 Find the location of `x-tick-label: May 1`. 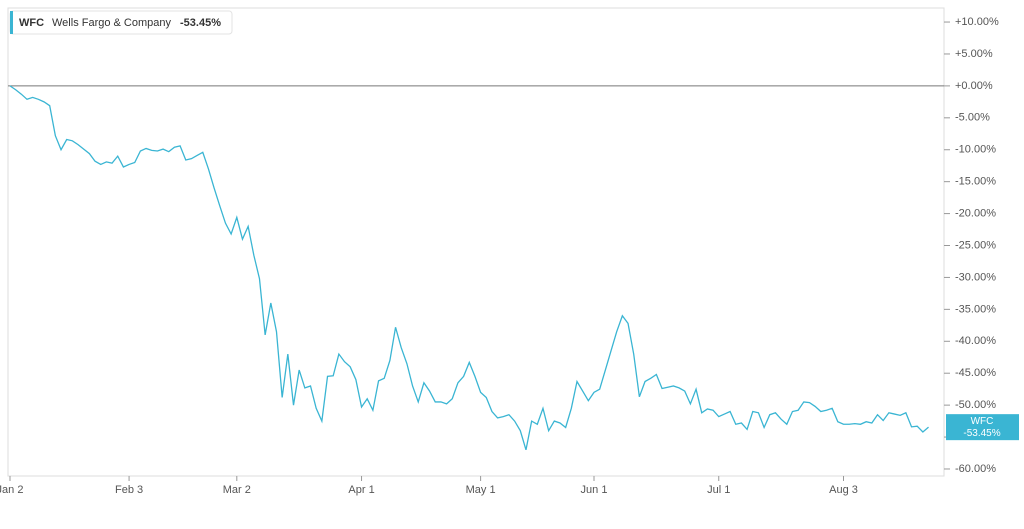

x-tick-label: May 1 is located at coordinates (481, 490).